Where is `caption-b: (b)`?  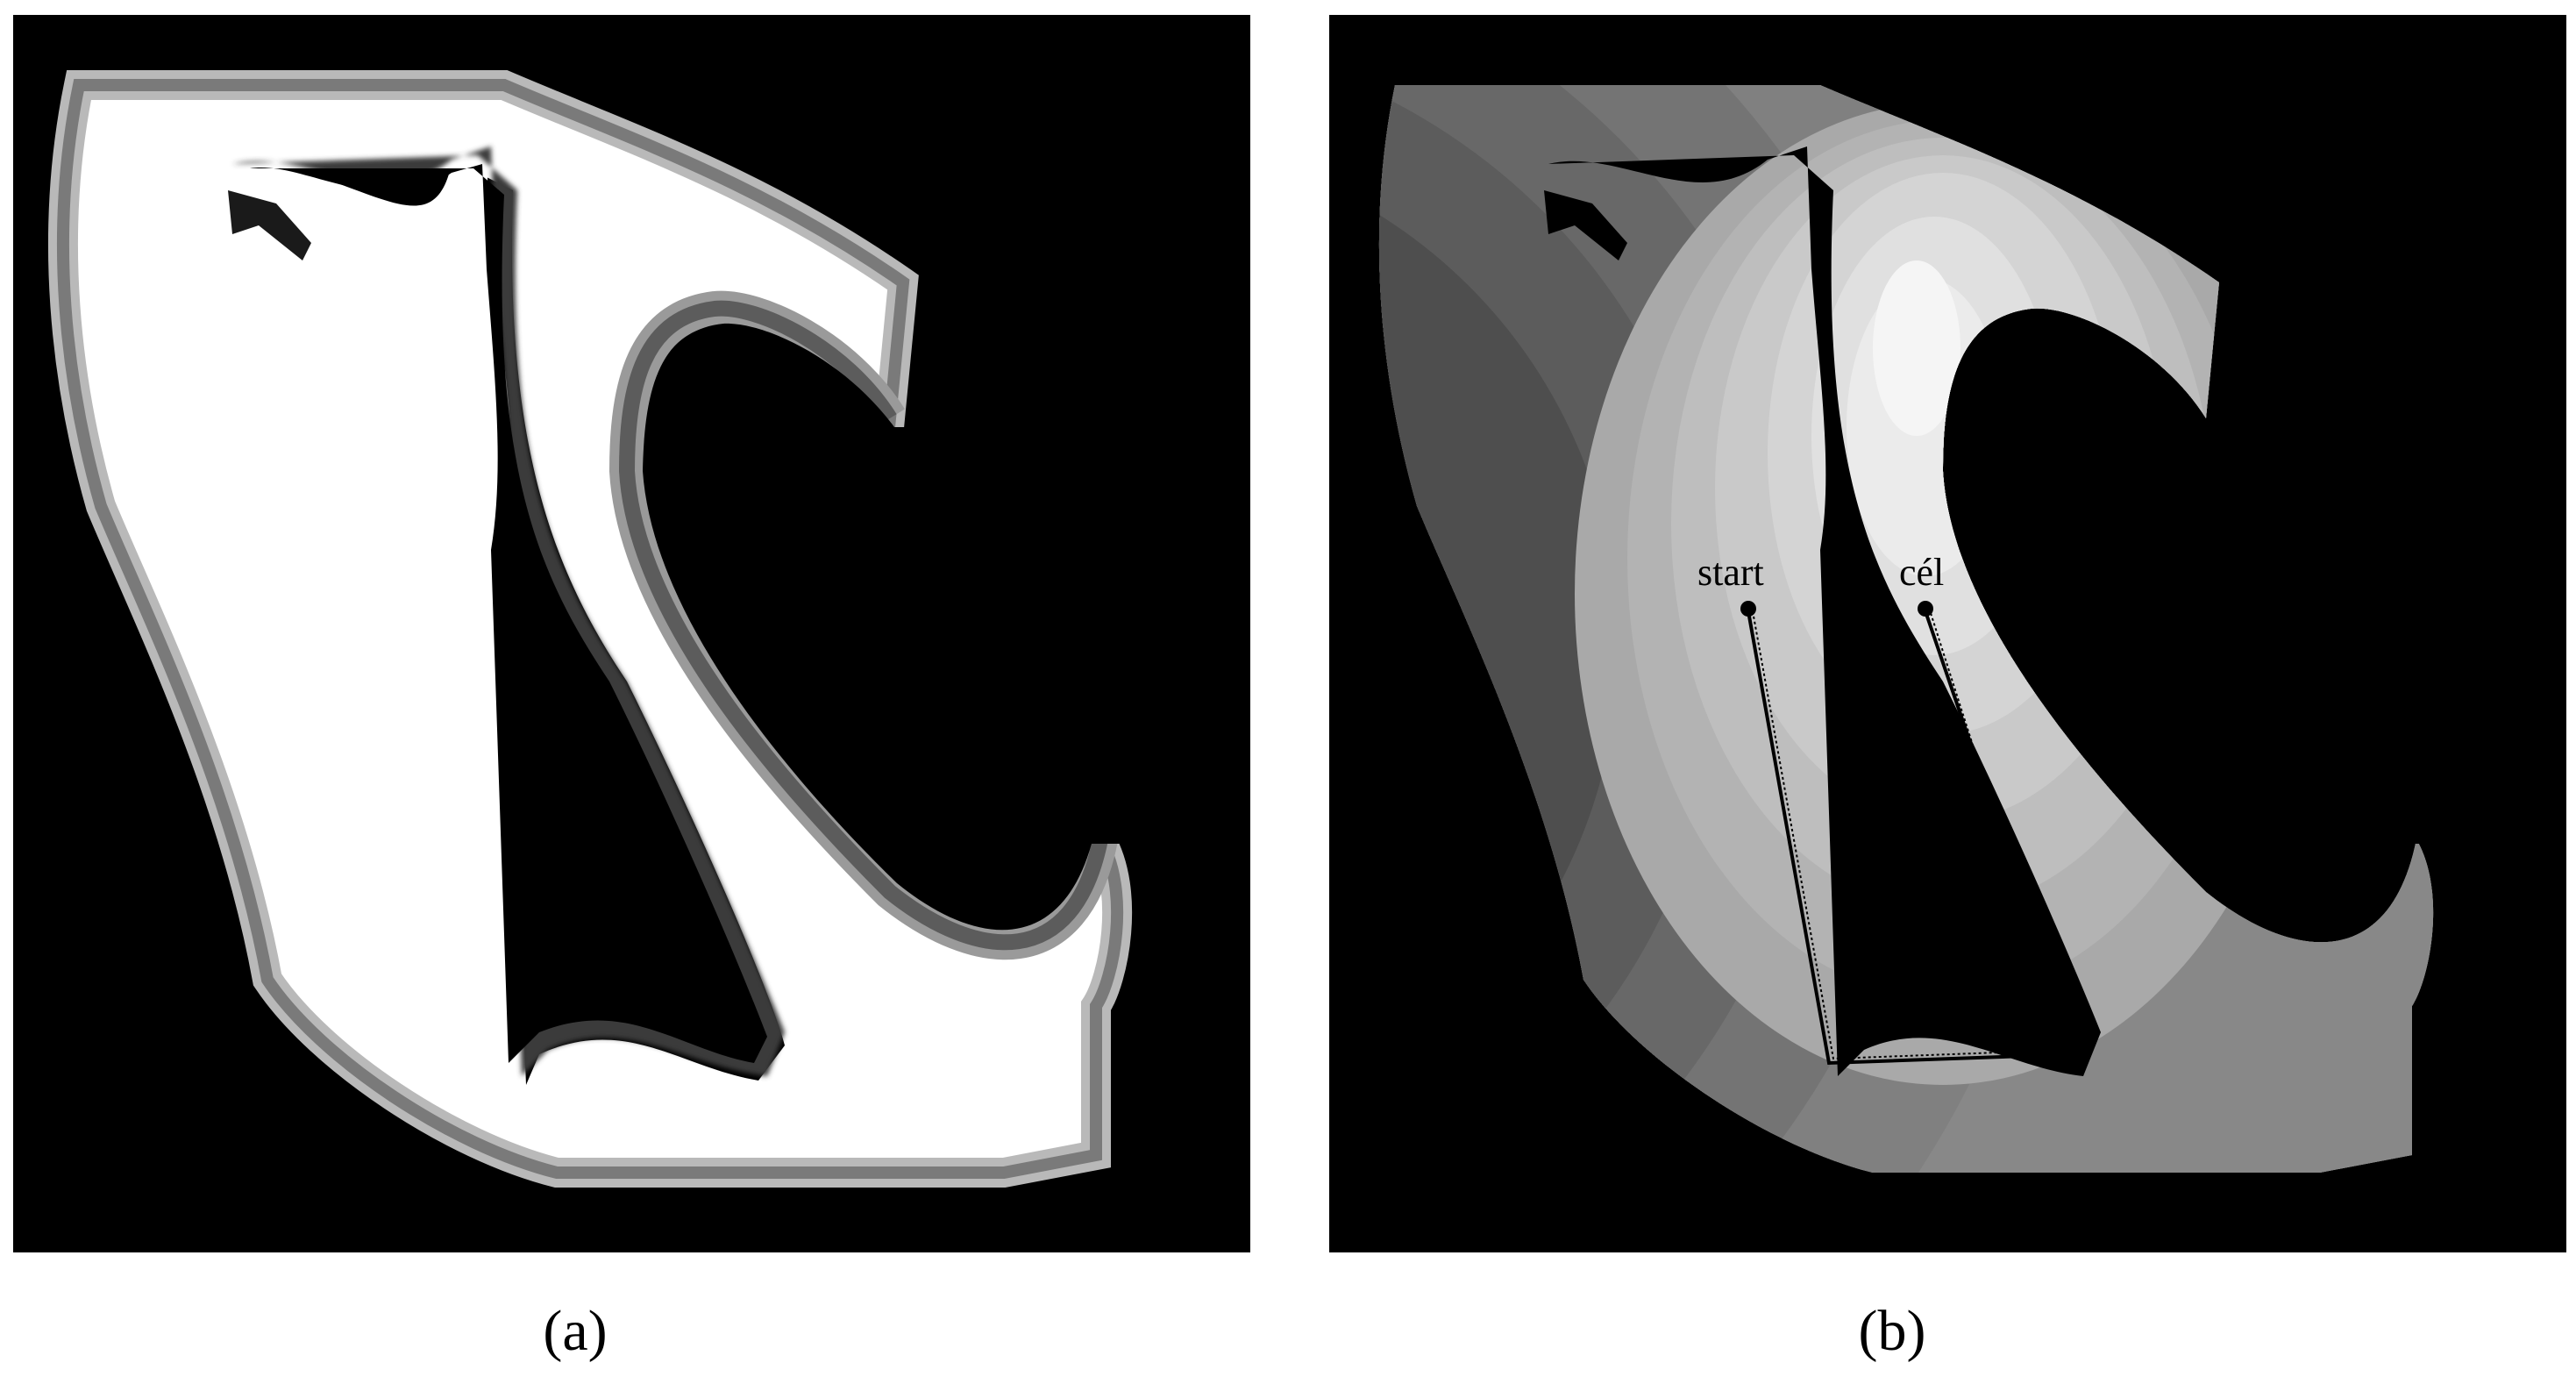
caption-b: (b) is located at coordinates (1892, 1331).